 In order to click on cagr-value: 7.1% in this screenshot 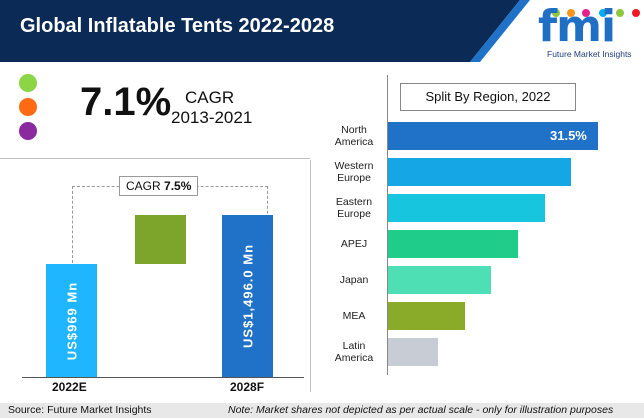, I will do `click(126, 102)`.